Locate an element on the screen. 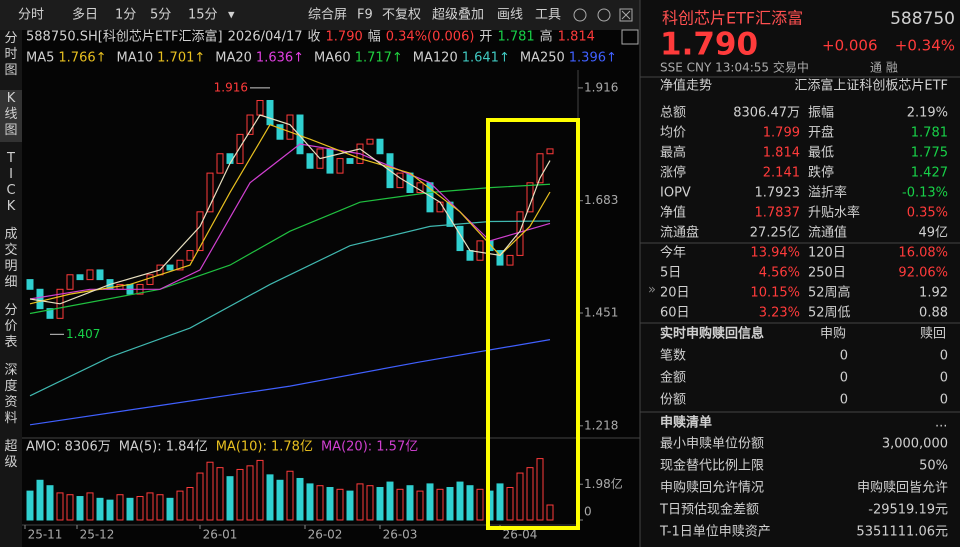 This screenshot has width=960, height=547. sidebar-char: 明 is located at coordinates (10, 266).